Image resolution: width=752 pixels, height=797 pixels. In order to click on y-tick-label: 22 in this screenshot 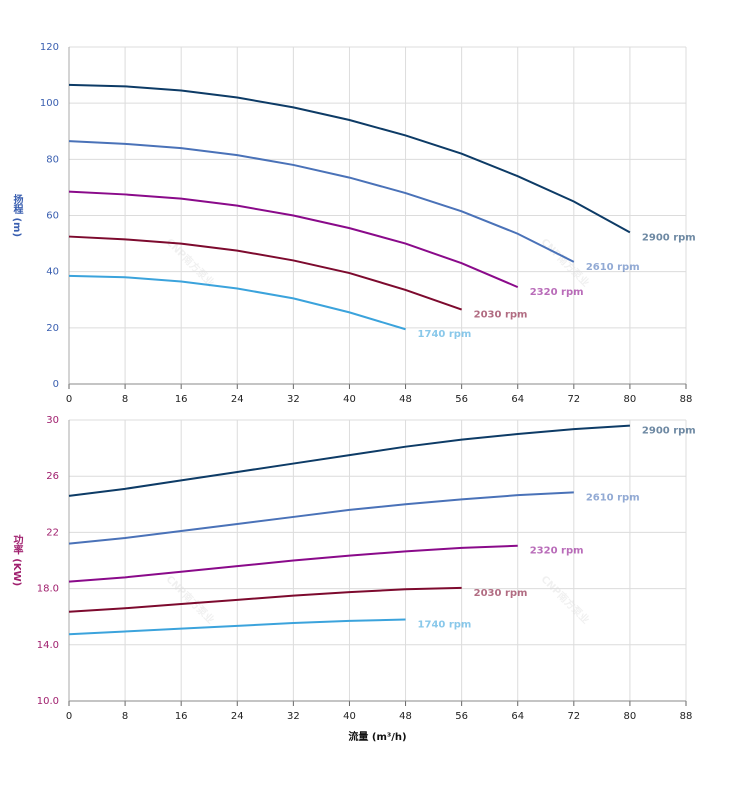, I will do `click(52, 532)`.